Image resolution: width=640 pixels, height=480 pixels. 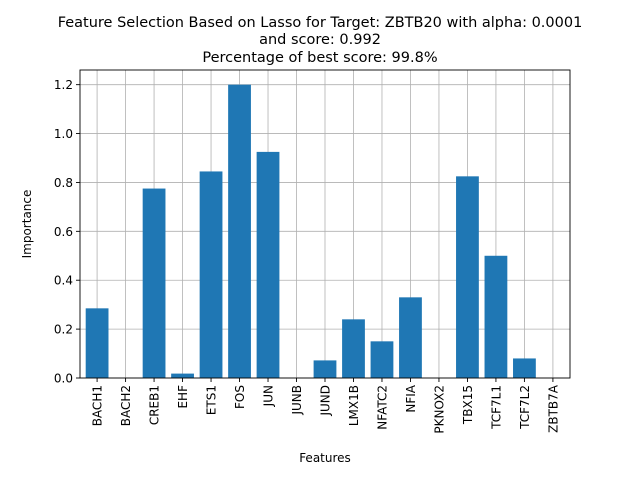 What do you see at coordinates (553, 408) in the screenshot?
I see `x-tick-label: ZBTB7A` at bounding box center [553, 408].